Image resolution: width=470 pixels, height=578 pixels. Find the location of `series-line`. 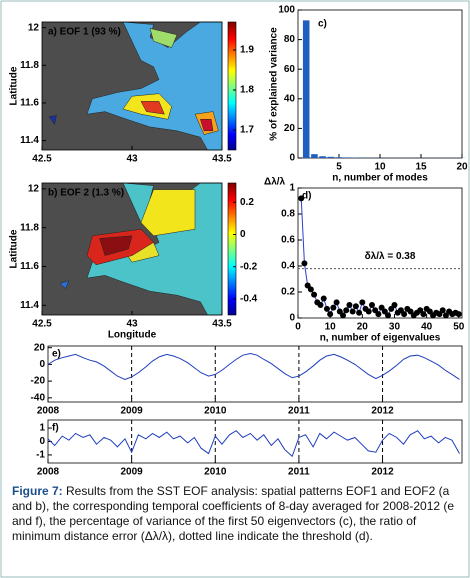

series-line is located at coordinates (253, 366).